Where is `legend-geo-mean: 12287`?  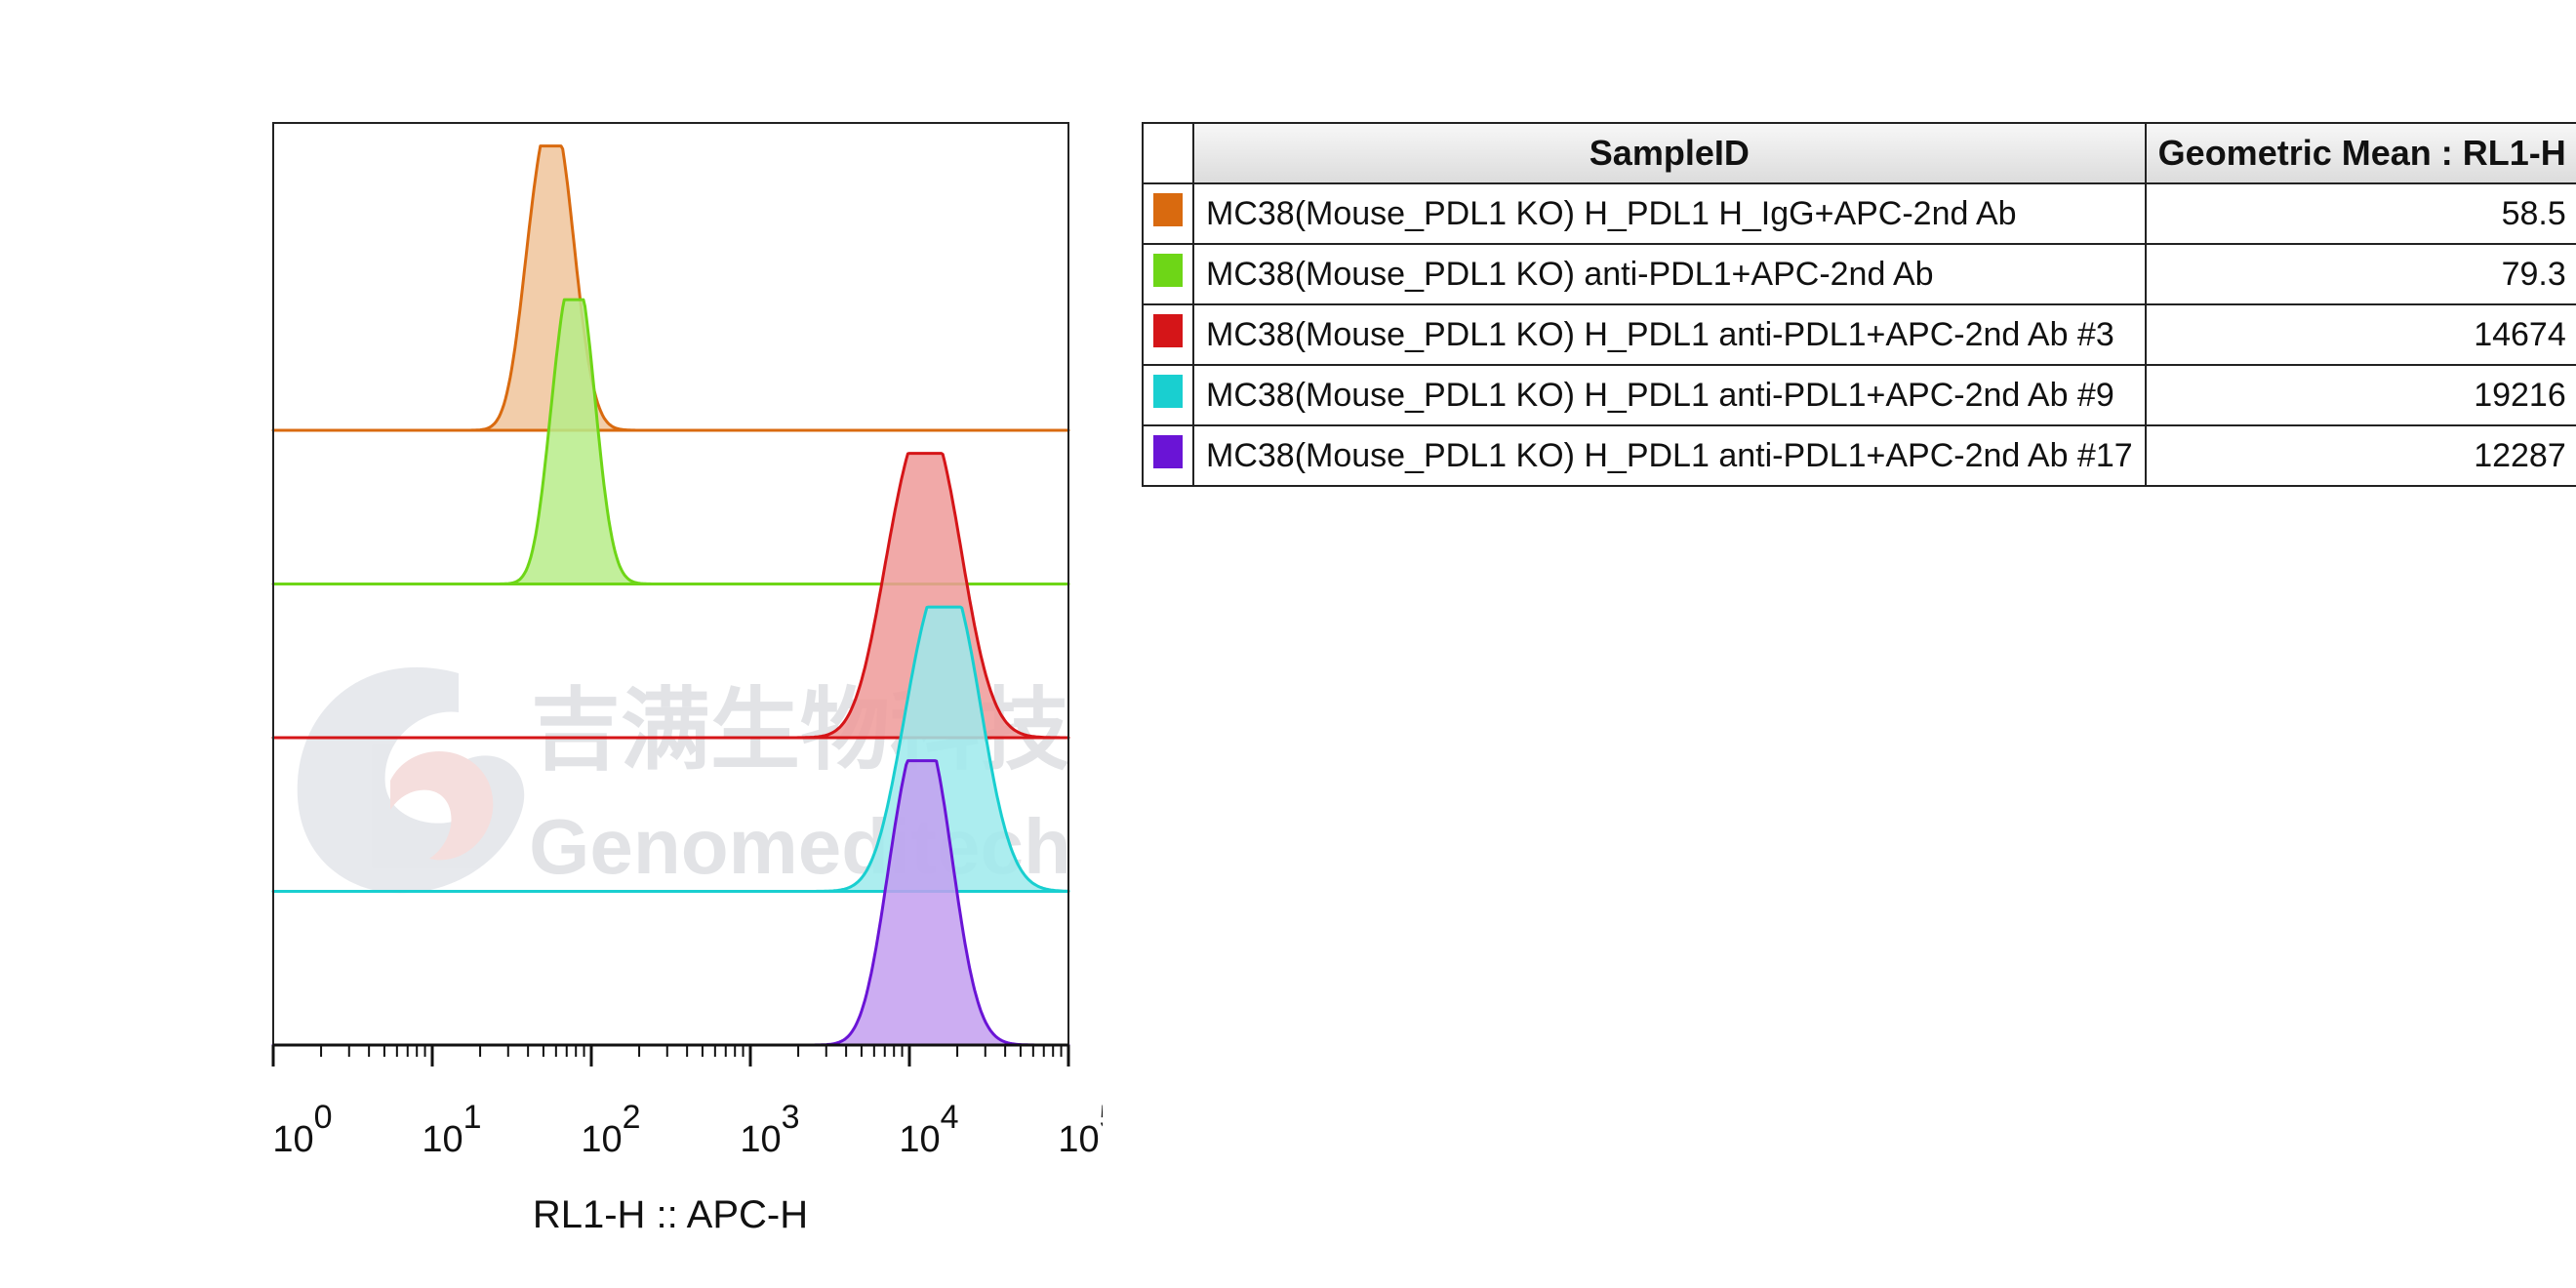
legend-geo-mean: 12287 is located at coordinates (2360, 455).